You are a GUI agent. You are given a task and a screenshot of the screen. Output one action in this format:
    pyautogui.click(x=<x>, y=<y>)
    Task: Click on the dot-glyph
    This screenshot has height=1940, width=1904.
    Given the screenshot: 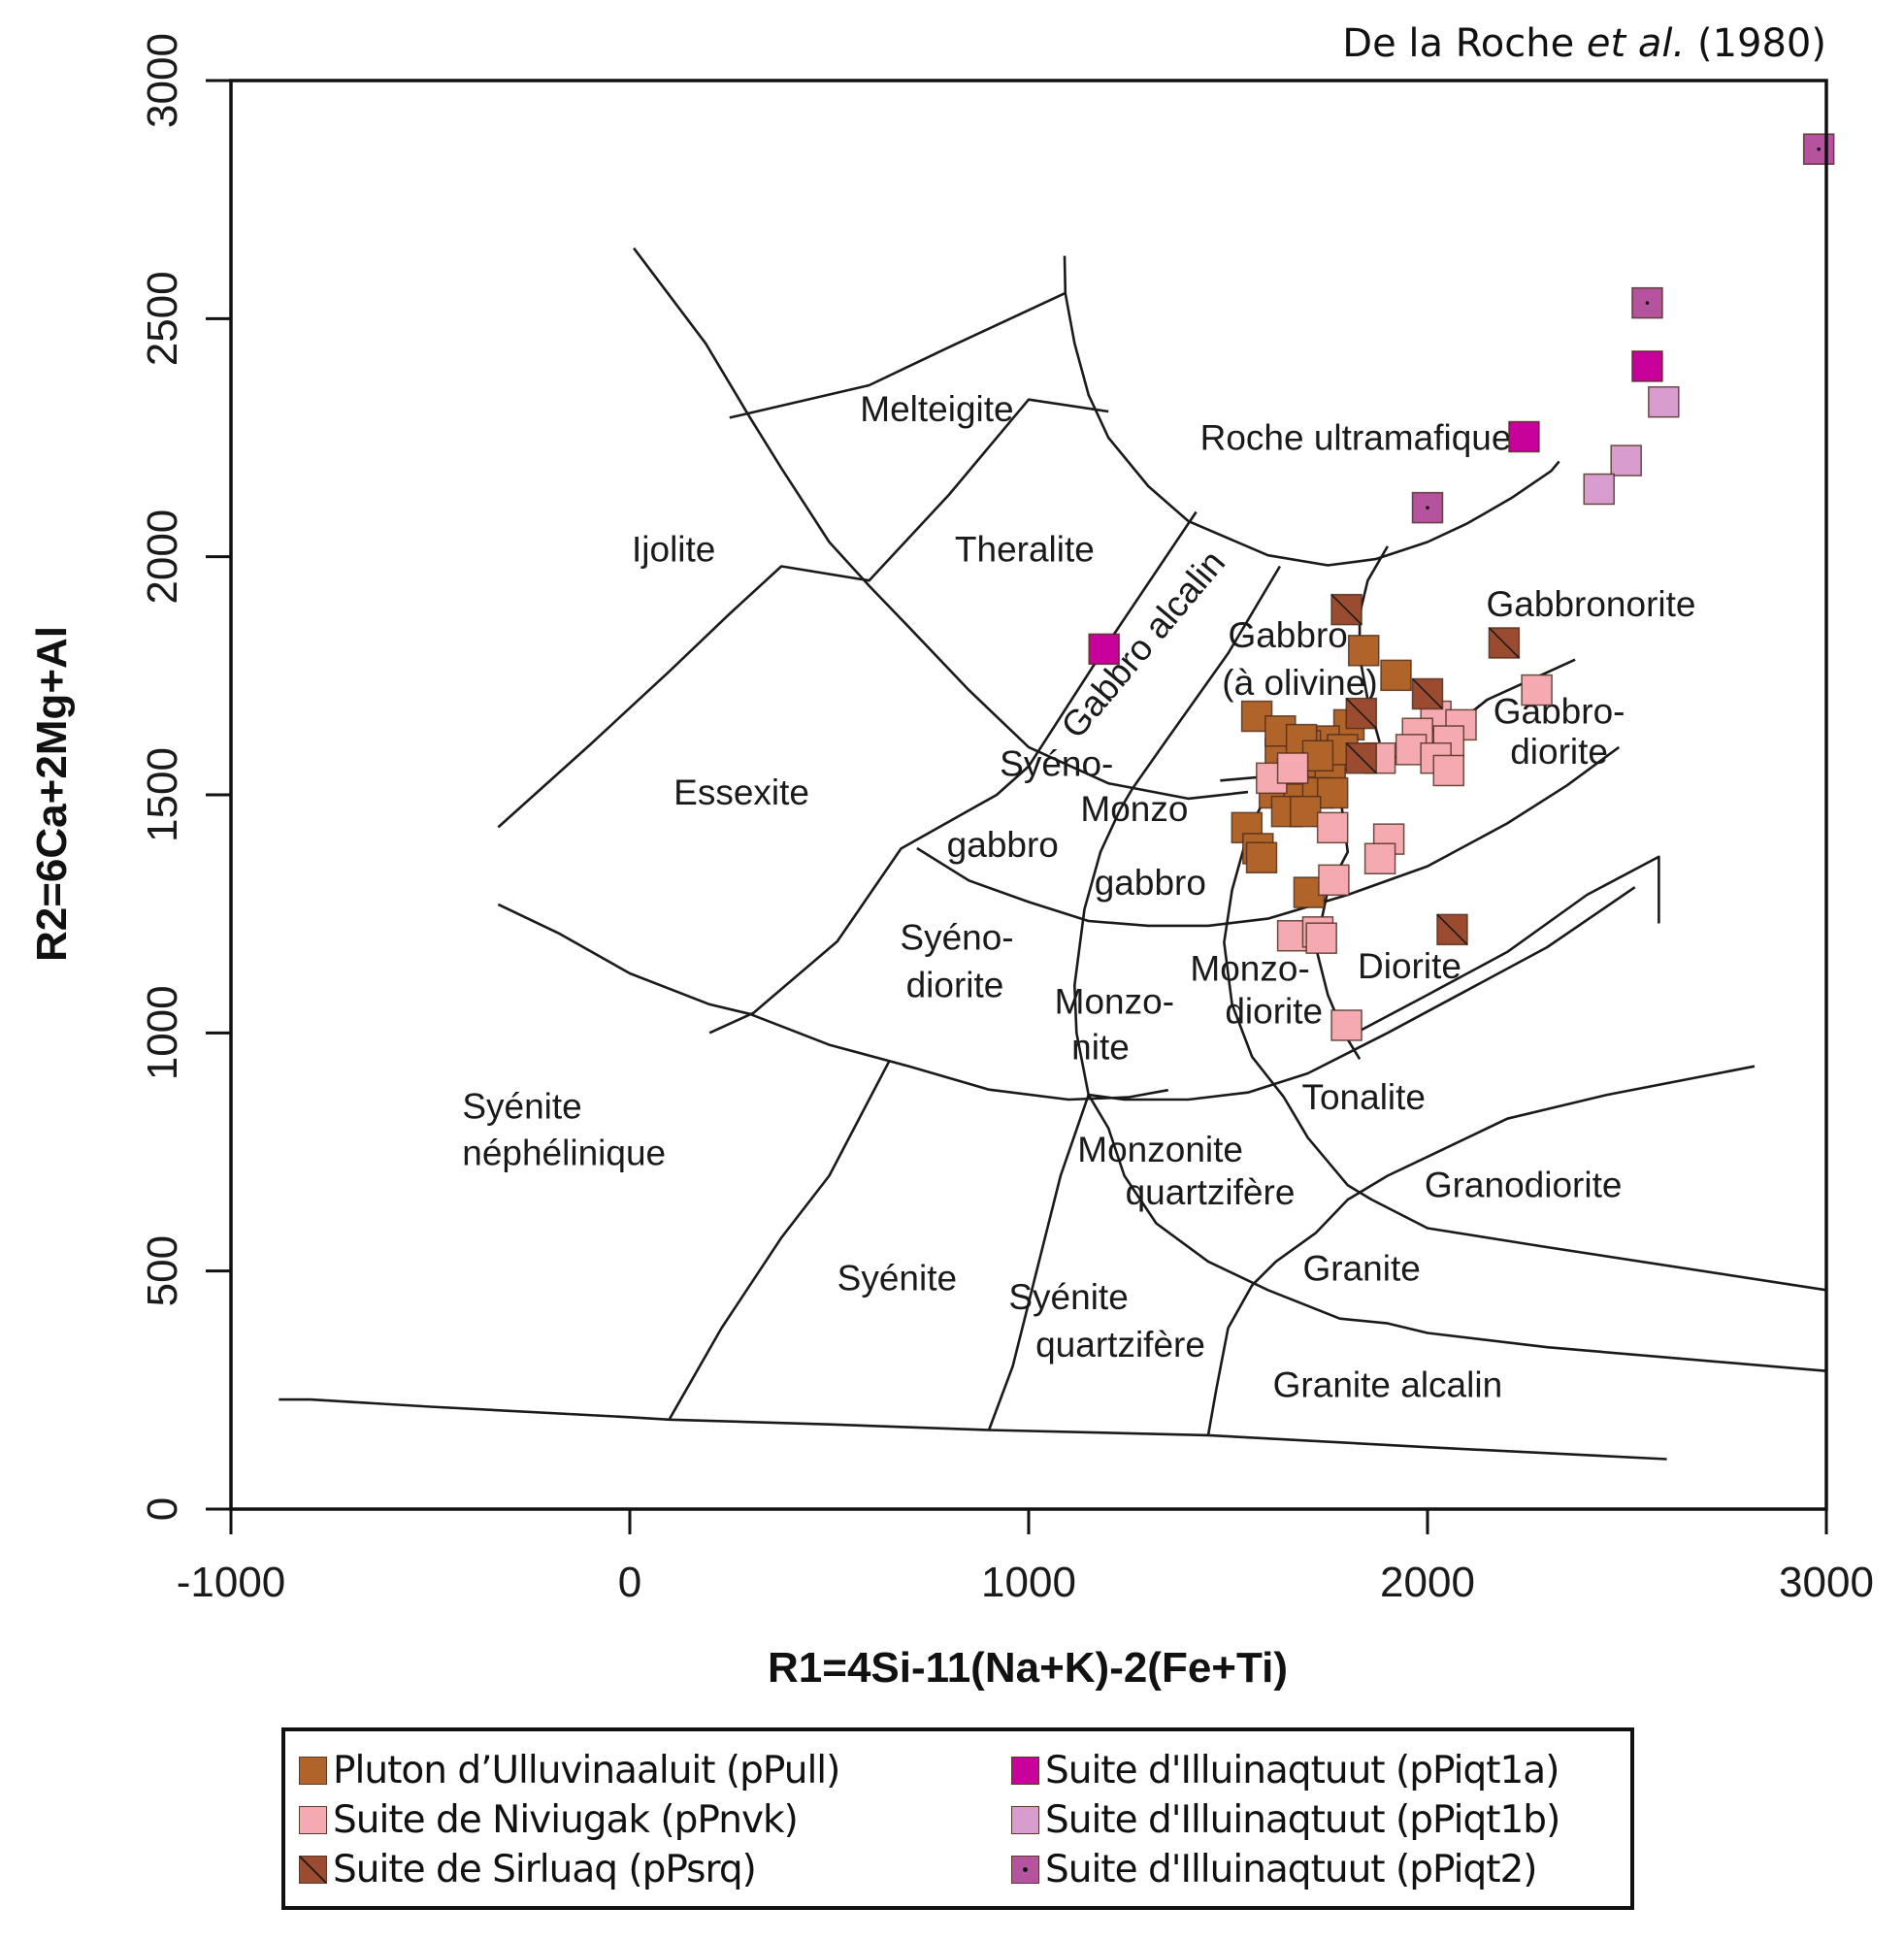 What is the action you would take?
    pyautogui.click(x=1025, y=1869)
    